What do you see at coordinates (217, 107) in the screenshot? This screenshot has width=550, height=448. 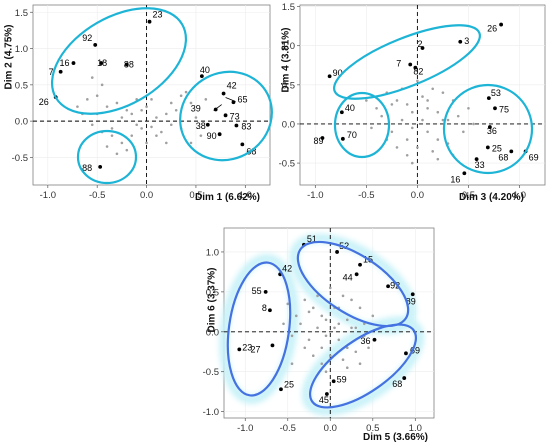 I see `pointer-line` at bounding box center [217, 107].